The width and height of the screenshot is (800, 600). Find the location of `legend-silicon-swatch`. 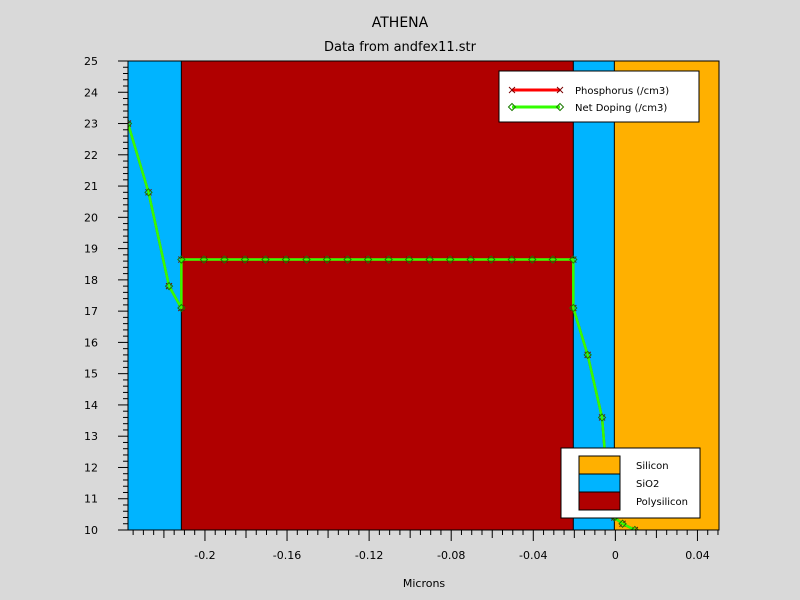

legend-silicon-swatch is located at coordinates (599, 465).